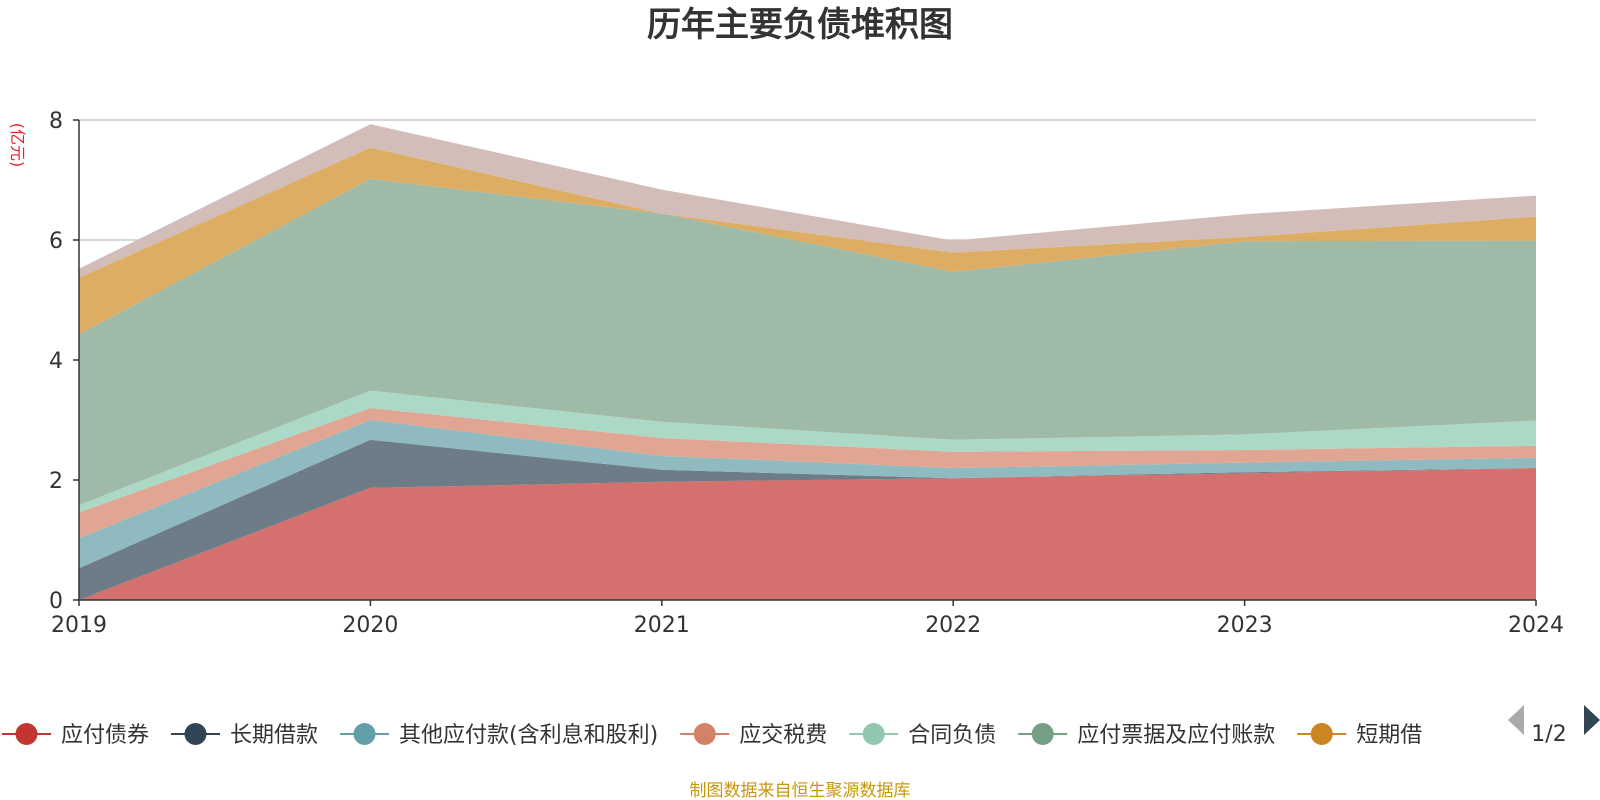  What do you see at coordinates (1548, 734) in the screenshot?
I see `legend-page-indicator: 1/2` at bounding box center [1548, 734].